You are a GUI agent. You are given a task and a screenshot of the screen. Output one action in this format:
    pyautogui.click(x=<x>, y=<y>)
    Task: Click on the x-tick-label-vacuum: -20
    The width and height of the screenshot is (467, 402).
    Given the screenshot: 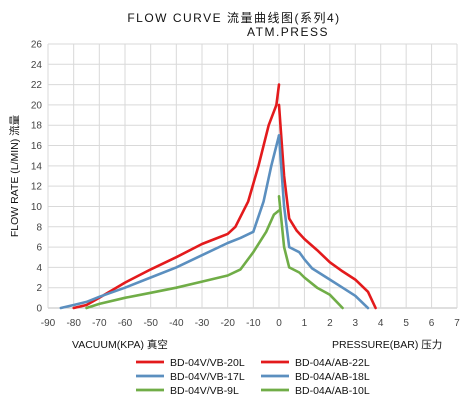 What is the action you would take?
    pyautogui.click(x=227, y=323)
    